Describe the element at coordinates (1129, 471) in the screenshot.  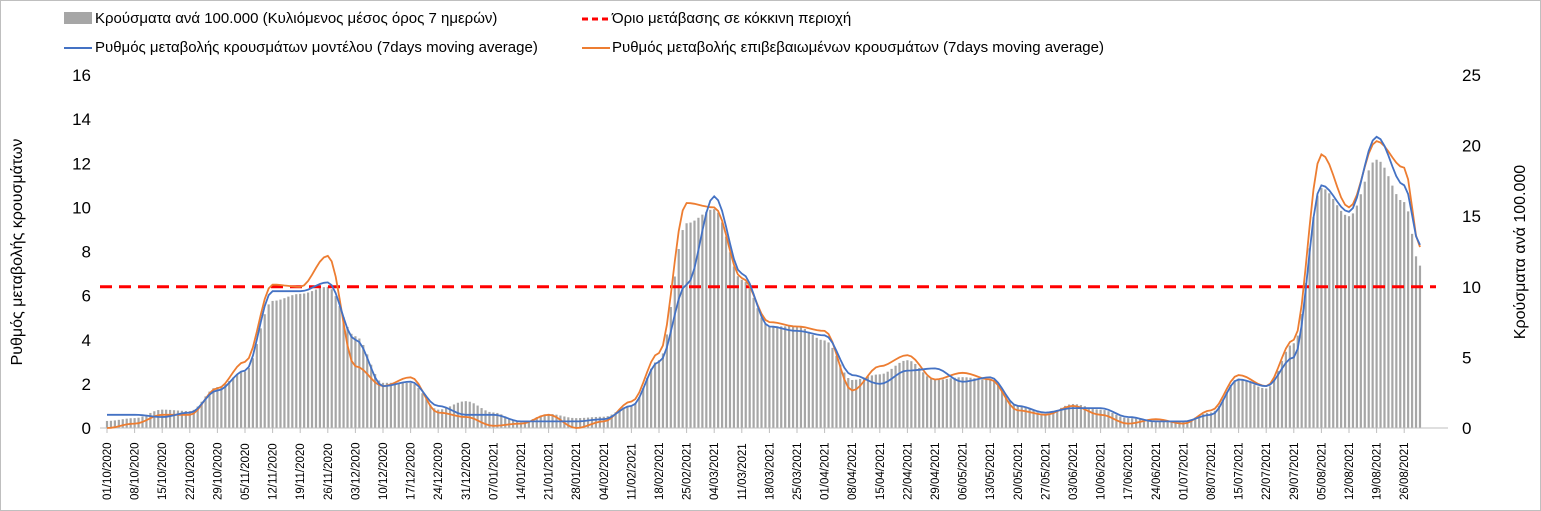
I see `x-tick-label: 17/06/2021` at that location.